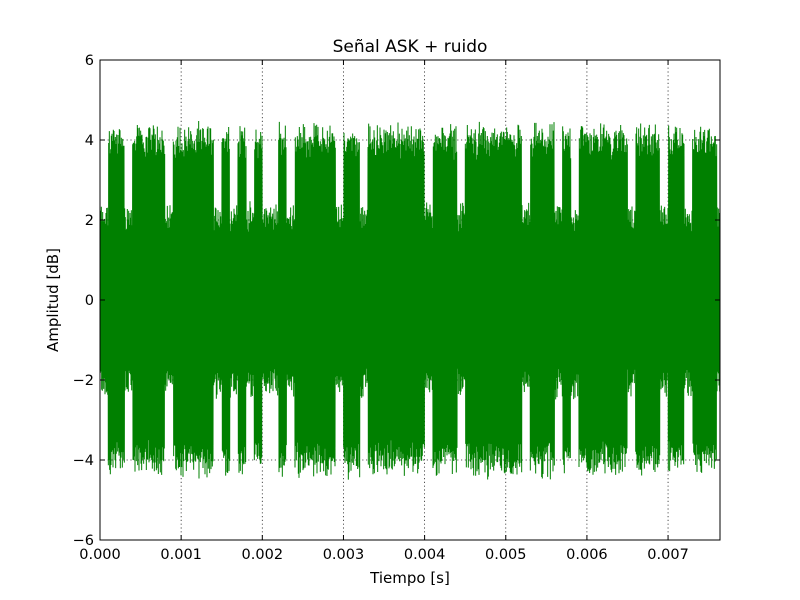 The width and height of the screenshot is (800, 600). Describe the element at coordinates (83, 461) in the screenshot. I see `y-tick-label: −4` at that location.